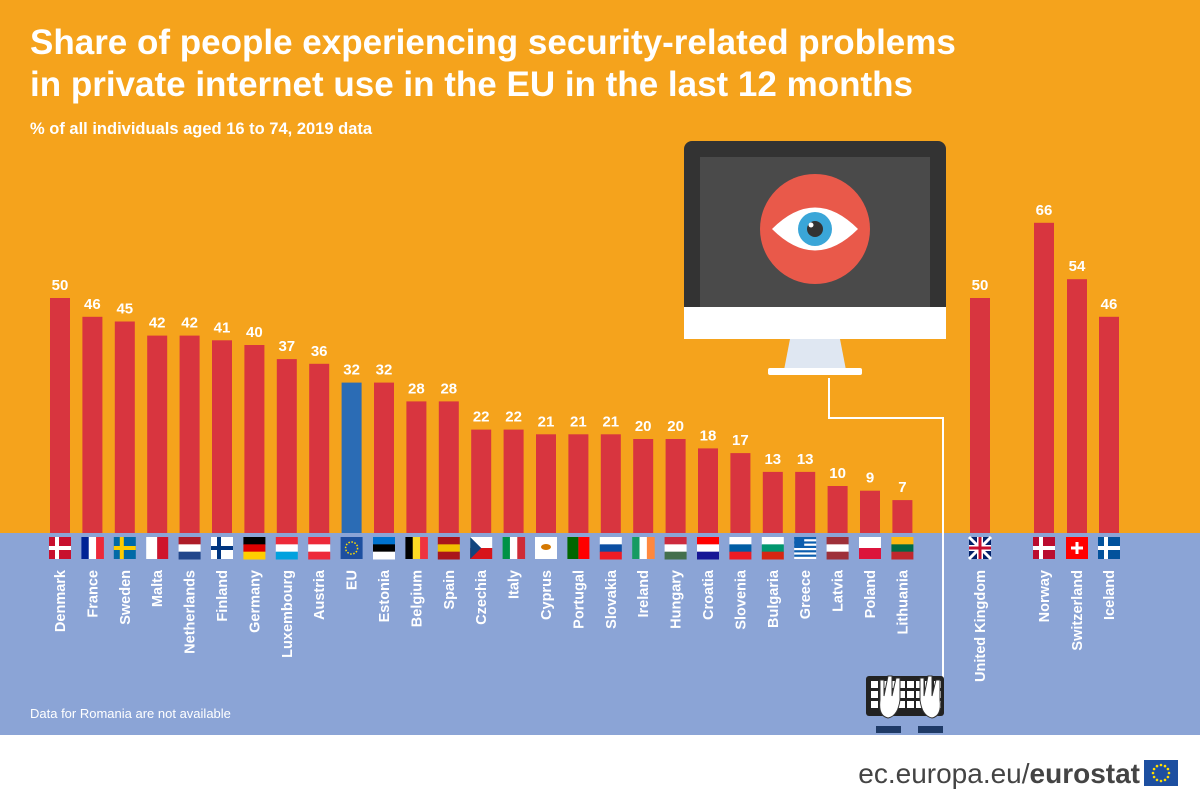 Image resolution: width=1200 pixels, height=810 pixels. I want to click on category-label-czechia: Czechia, so click(482, 597).